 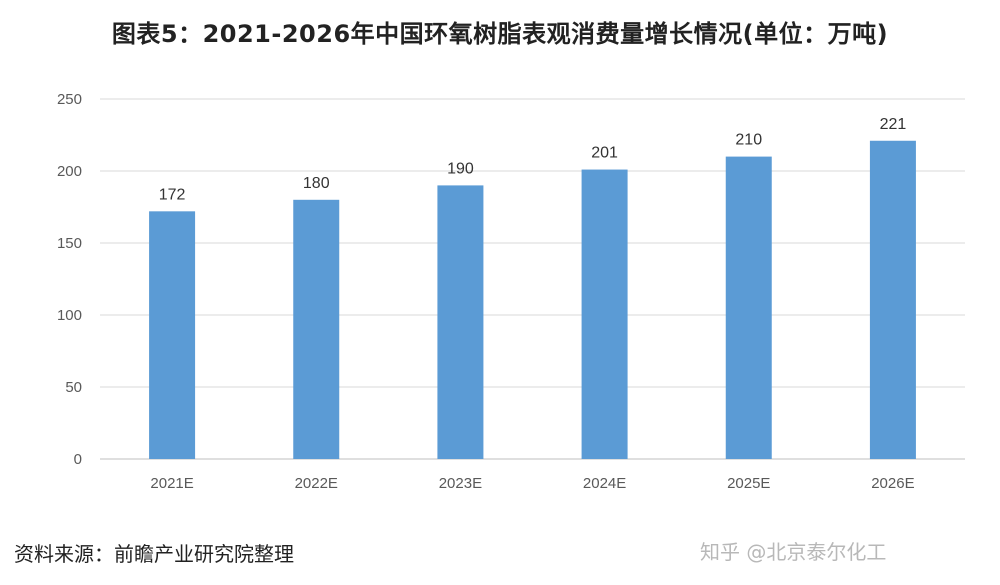 I want to click on data-label: 190, so click(x=460, y=168).